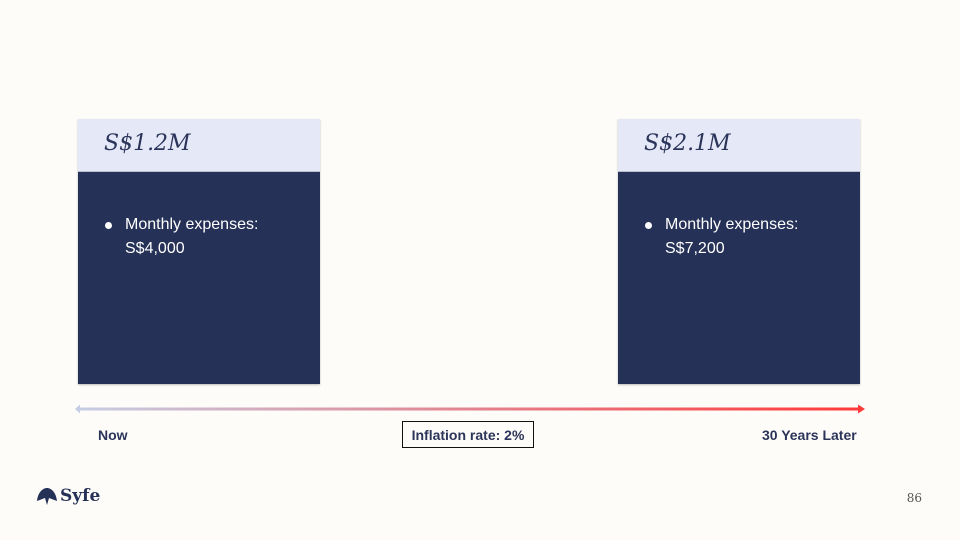  What do you see at coordinates (470, 409) in the screenshot?
I see `timeline-arrow` at bounding box center [470, 409].